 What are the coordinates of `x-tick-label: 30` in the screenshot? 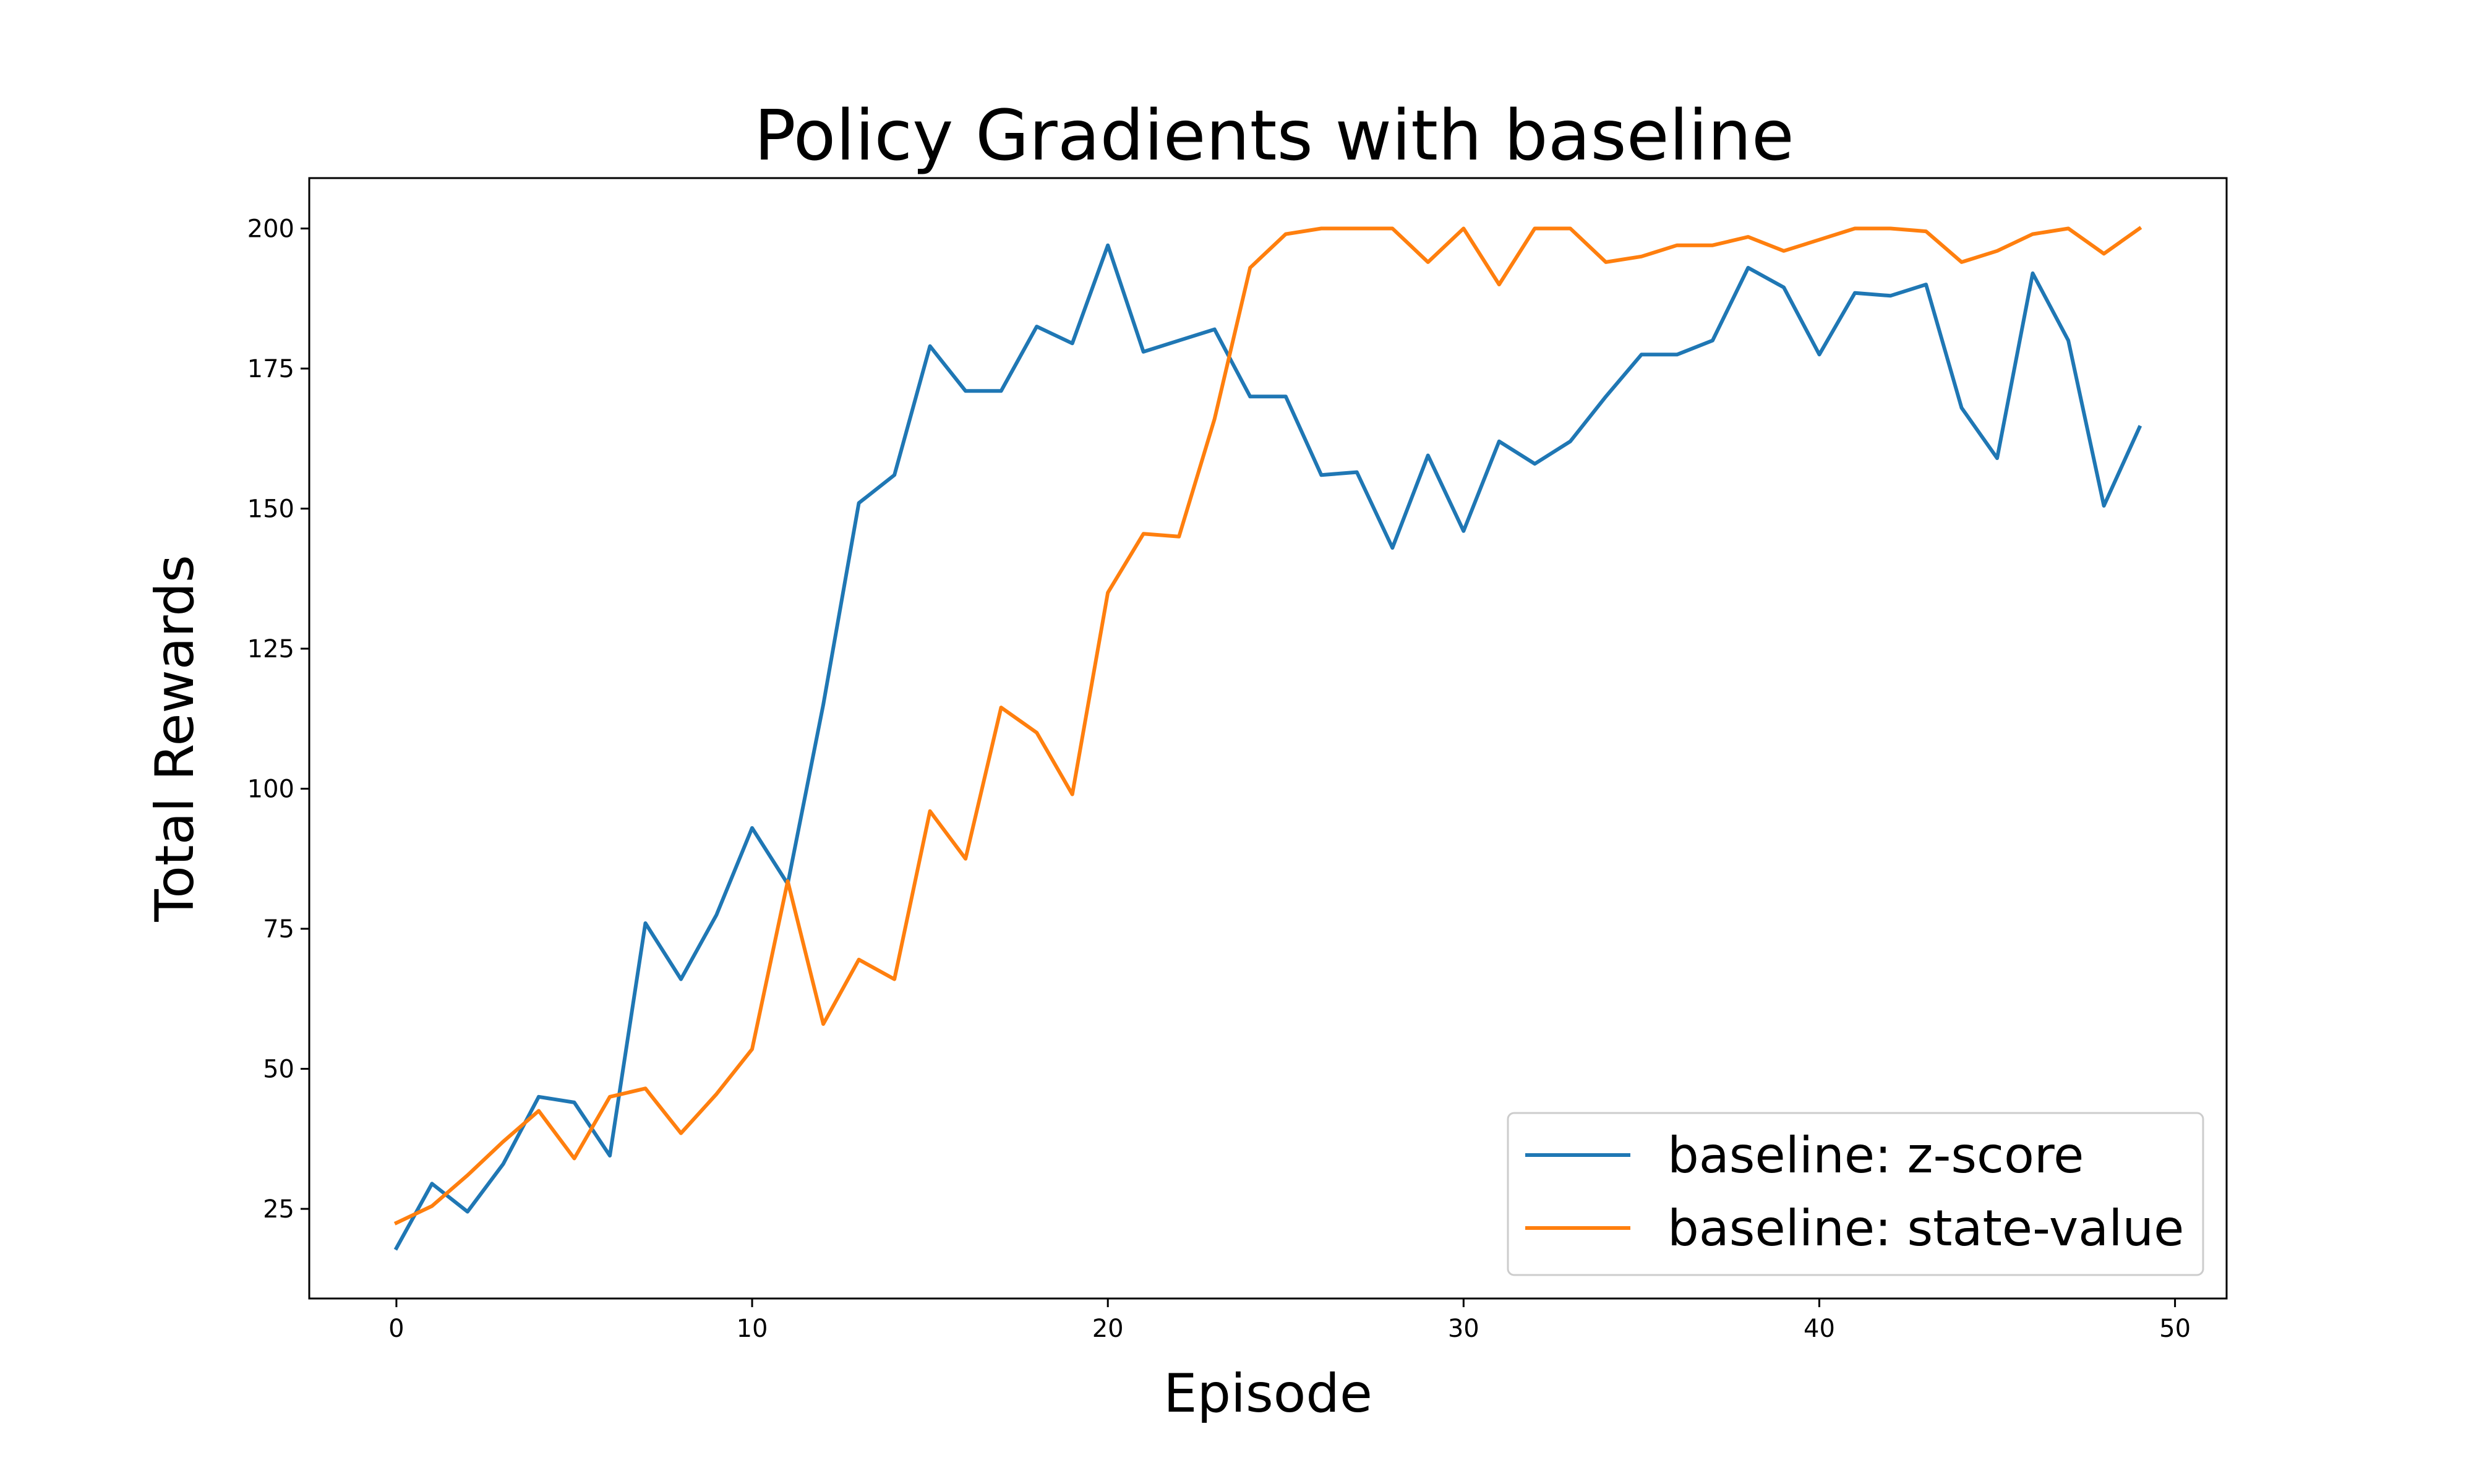 It's located at (1463, 1329).